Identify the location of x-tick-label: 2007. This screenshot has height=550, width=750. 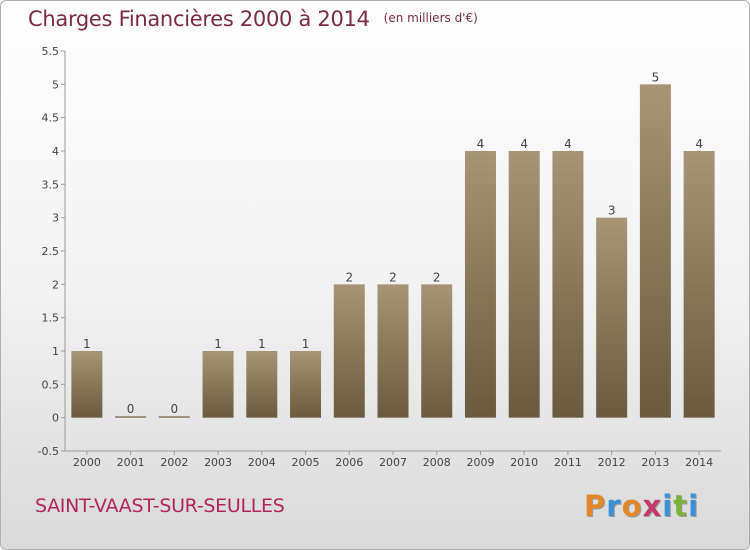
(393, 462).